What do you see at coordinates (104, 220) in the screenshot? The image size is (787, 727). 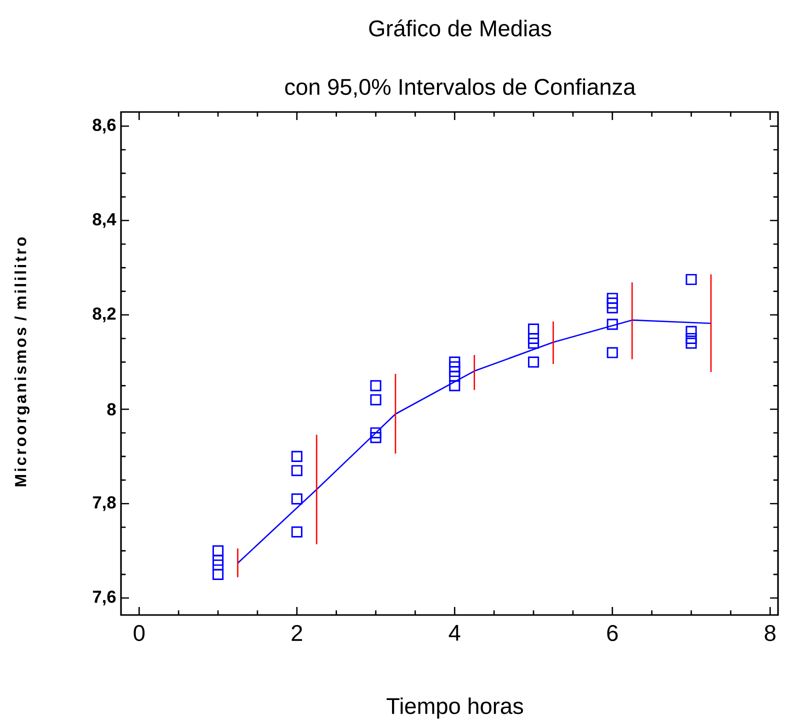 I see `y-tick-label: 8,4` at bounding box center [104, 220].